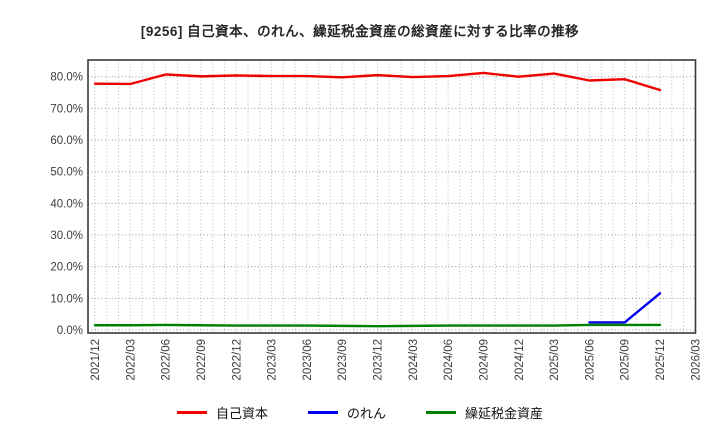  What do you see at coordinates (343, 360) in the screenshot?
I see `x-tick-label: 2023/09` at bounding box center [343, 360].